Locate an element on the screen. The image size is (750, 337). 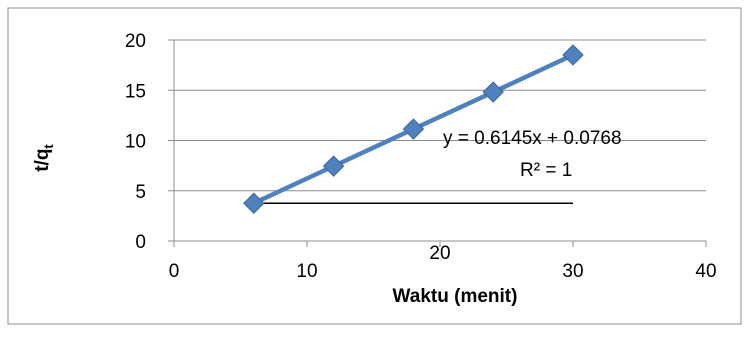
y-axis-label-sub: t is located at coordinates (48, 146).